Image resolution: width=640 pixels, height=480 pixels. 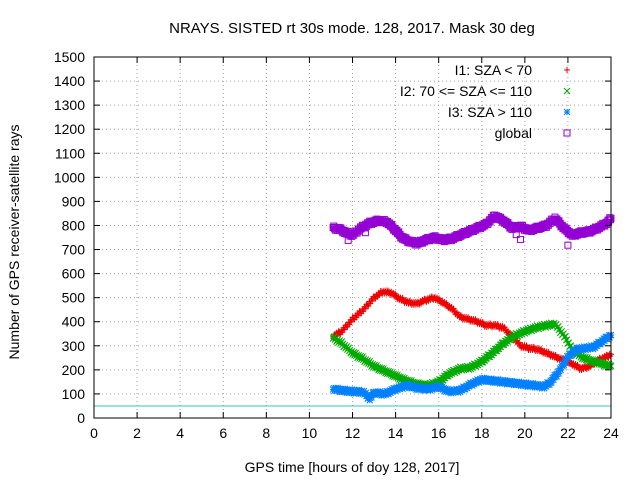 I want to click on y-tick-label: 500, so click(x=74, y=298).